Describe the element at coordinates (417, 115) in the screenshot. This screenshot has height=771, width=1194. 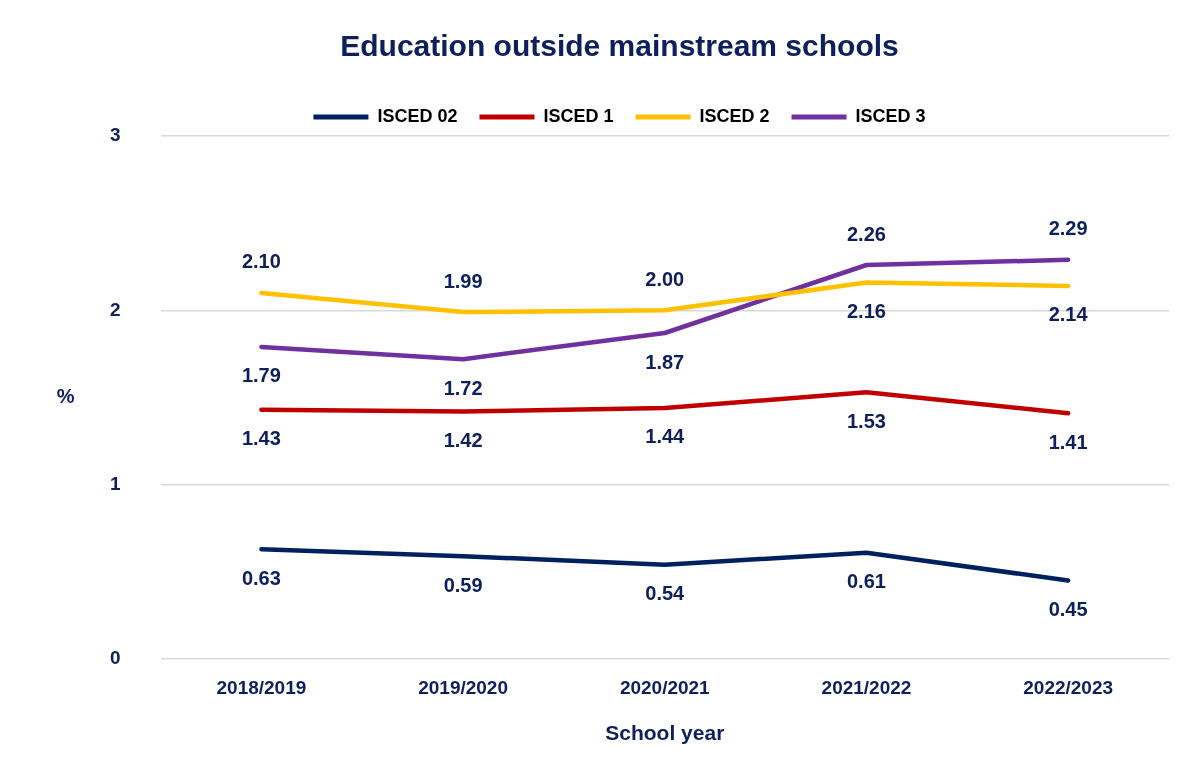
I see `legend-label: ISCED 02` at that location.